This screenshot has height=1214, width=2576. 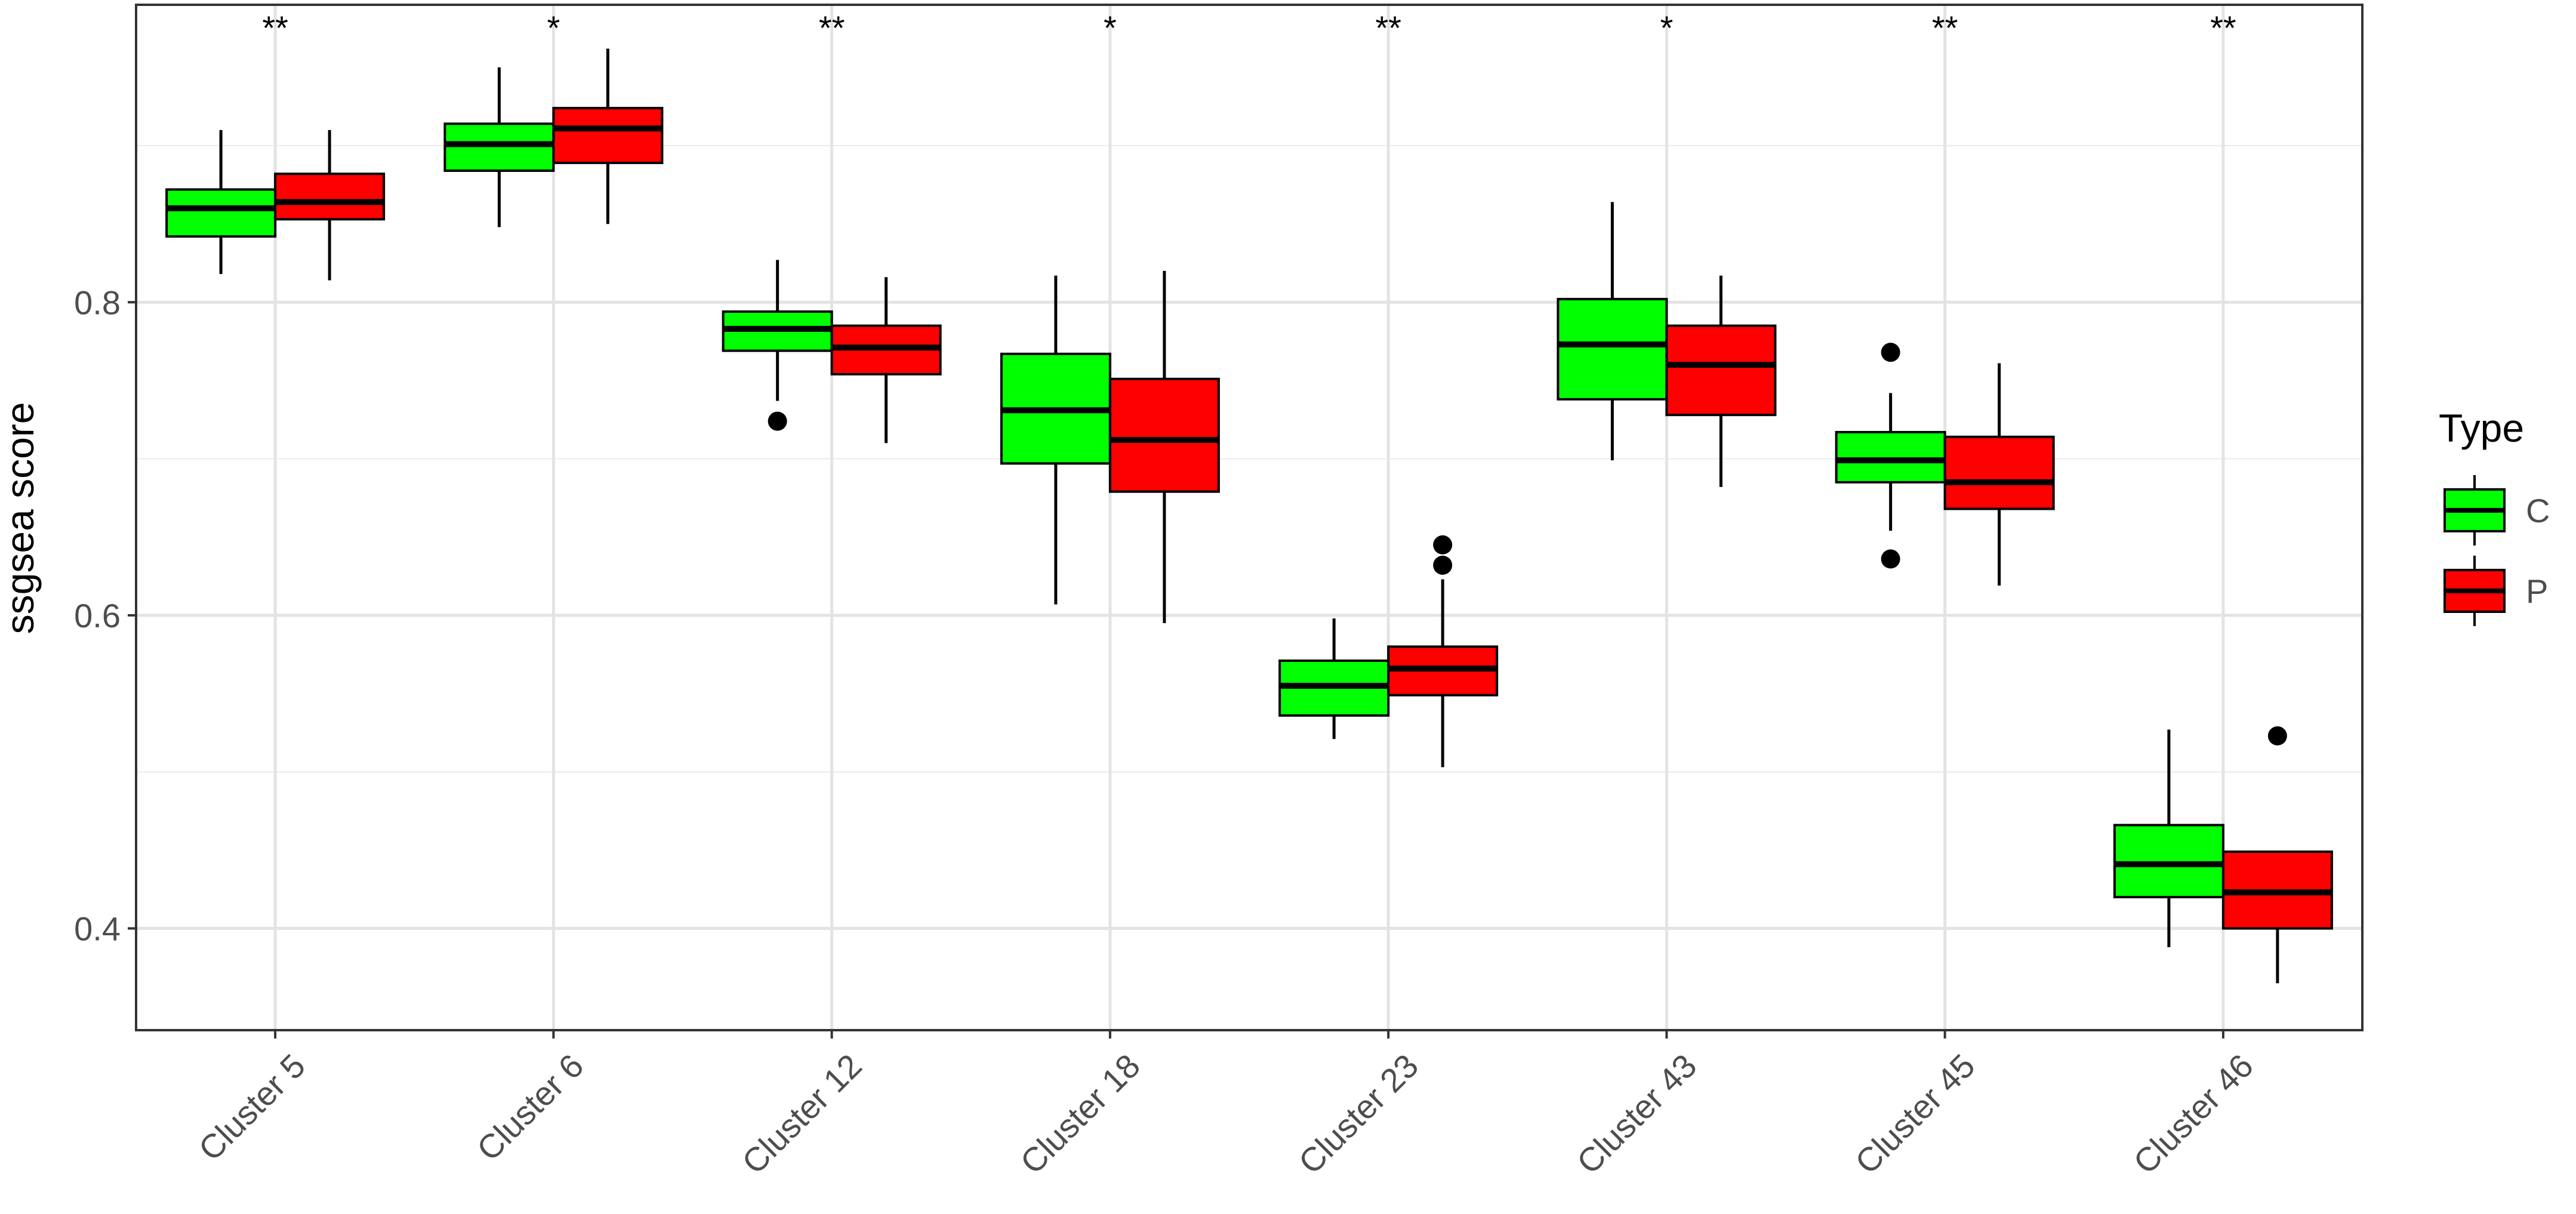 I want to click on legend-title: Type, so click(x=2481, y=428).